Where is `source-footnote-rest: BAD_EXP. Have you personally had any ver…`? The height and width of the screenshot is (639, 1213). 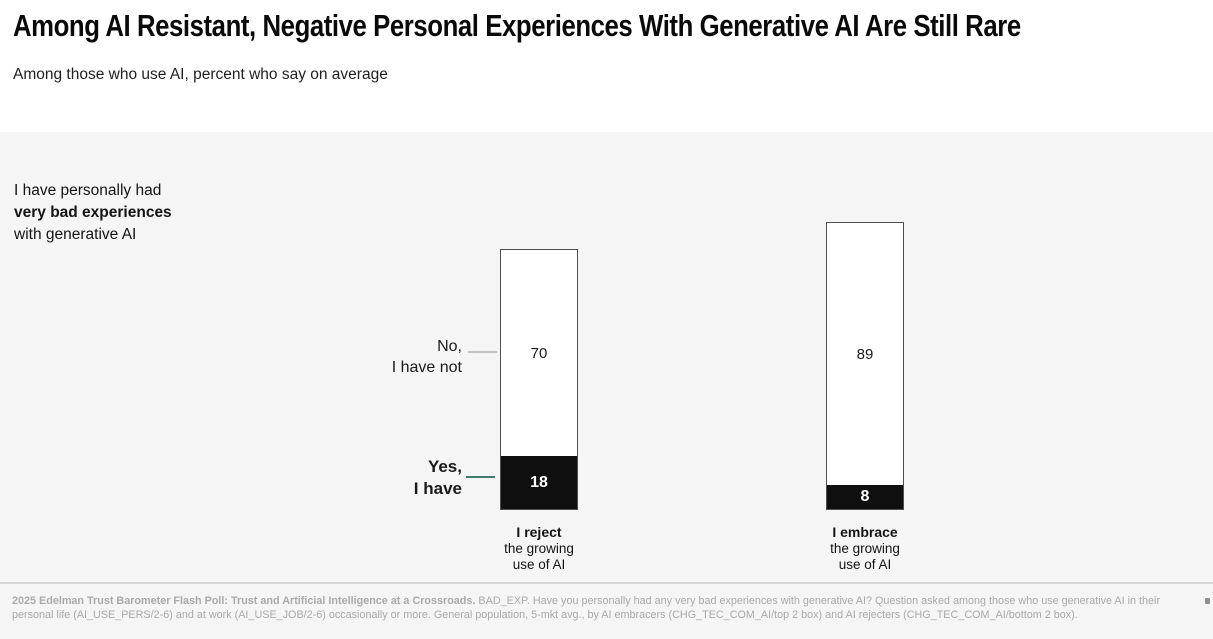
source-footnote-rest: BAD_EXP. Have you personally had any ver… is located at coordinates (586, 608).